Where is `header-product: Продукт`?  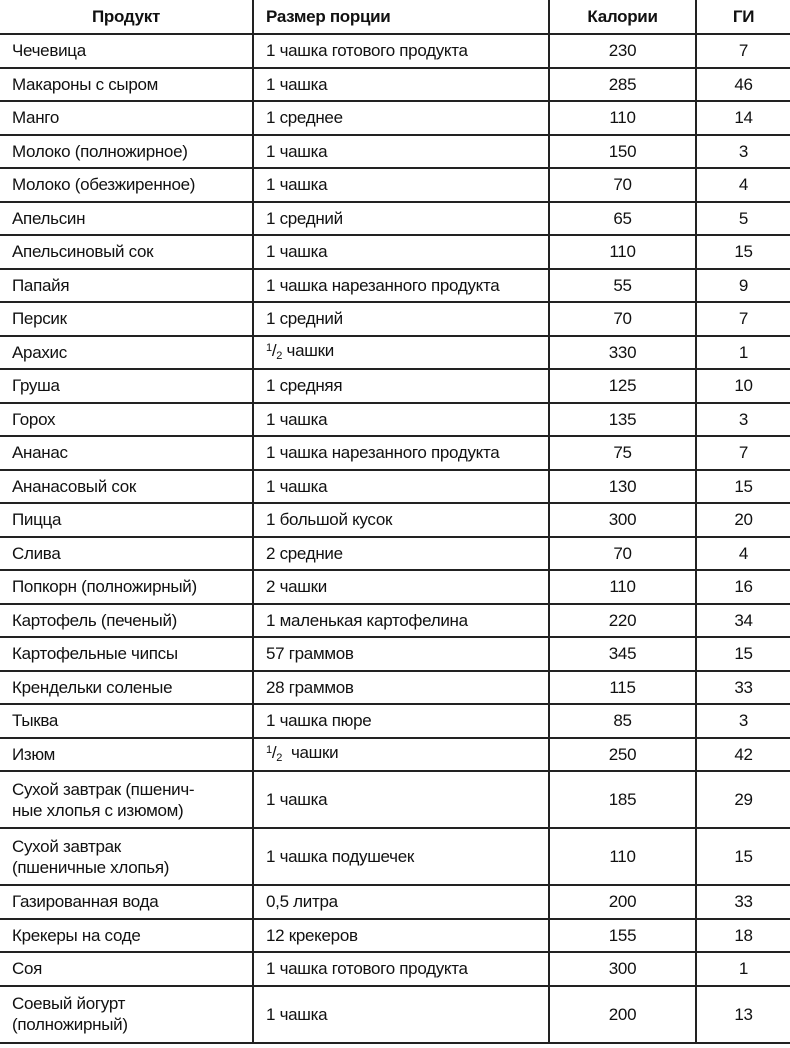 header-product: Продукт is located at coordinates (126, 17).